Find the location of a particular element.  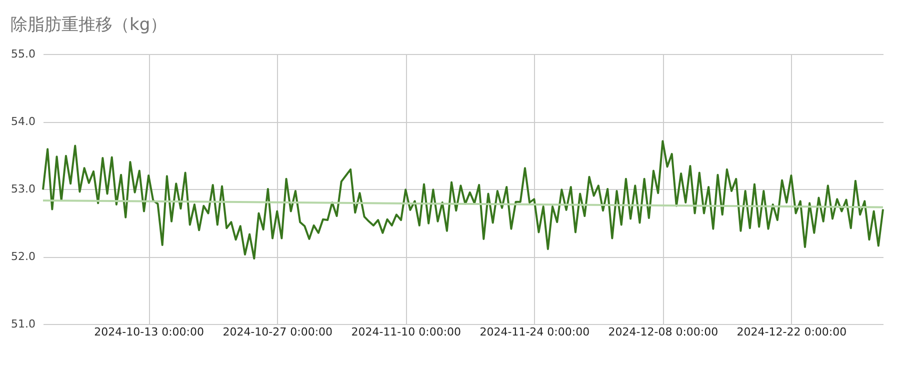

x-tick-label: 2024-11-24 0:00:00 is located at coordinates (535, 332).